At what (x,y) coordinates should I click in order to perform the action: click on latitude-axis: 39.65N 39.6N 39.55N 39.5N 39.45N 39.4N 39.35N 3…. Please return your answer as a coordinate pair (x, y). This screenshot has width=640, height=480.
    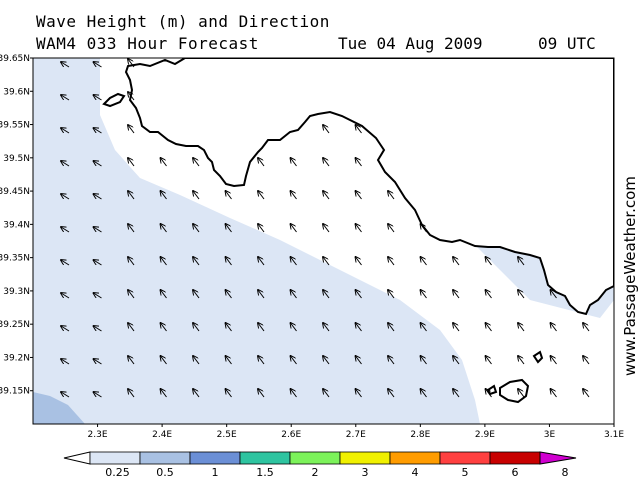
    Looking at the image, I should click on (16, 225).